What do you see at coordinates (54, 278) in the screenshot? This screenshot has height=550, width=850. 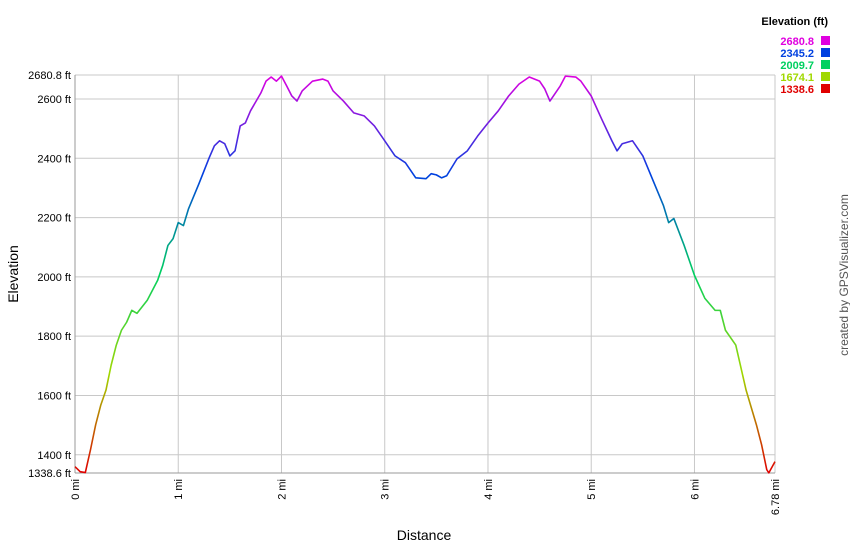 I see `y-tick-label: 2000 ft` at bounding box center [54, 278].